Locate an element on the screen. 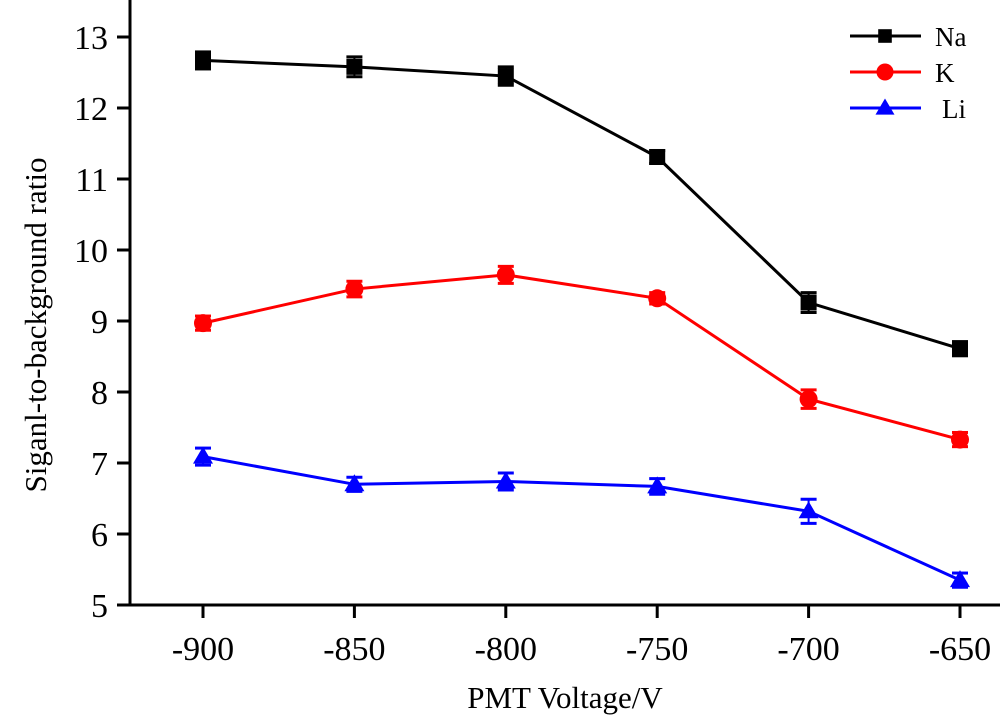  y-tick-label: 5 is located at coordinates (99, 606).